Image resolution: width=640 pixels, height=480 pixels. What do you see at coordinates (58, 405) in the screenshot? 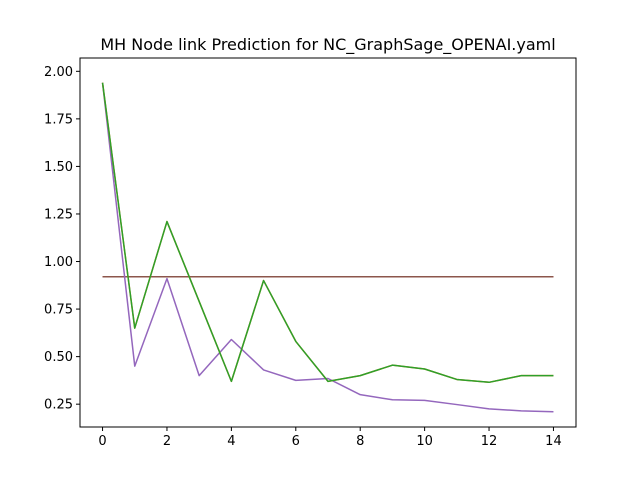
I see `y-tick-label: 0.25` at bounding box center [58, 405].